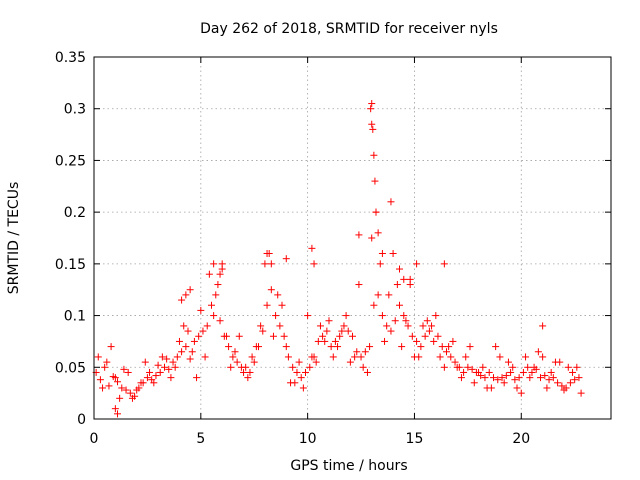 The height and width of the screenshot is (480, 640). I want to click on x-tick-labels: 0 5 10 15 20, so click(310, 439).